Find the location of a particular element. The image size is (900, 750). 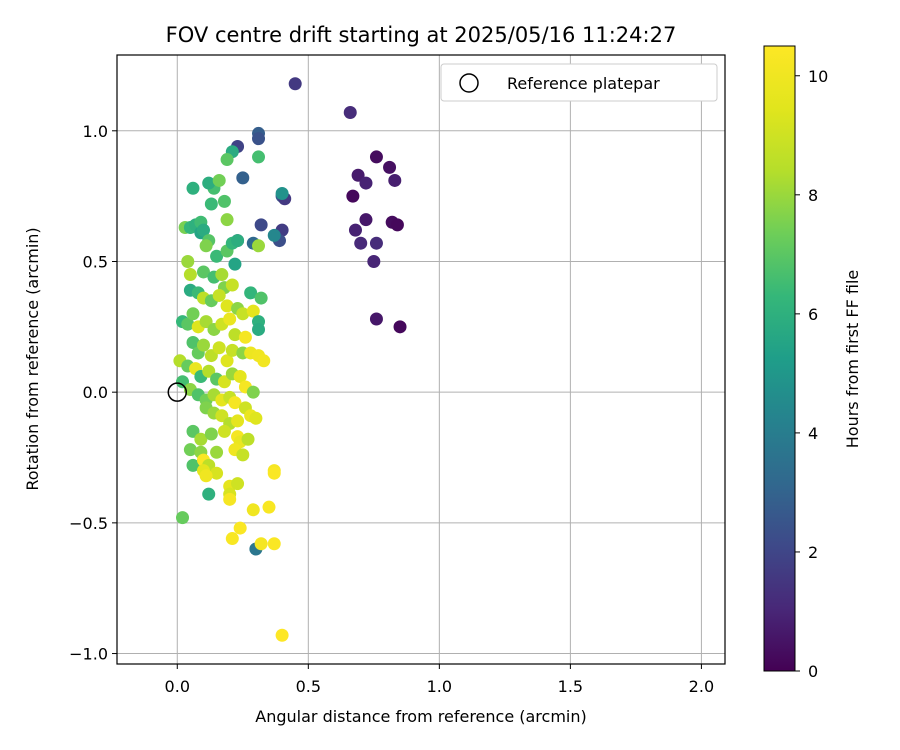

colorbar-ticks: 0 2 4 6 8 10 is located at coordinates (811, 374).